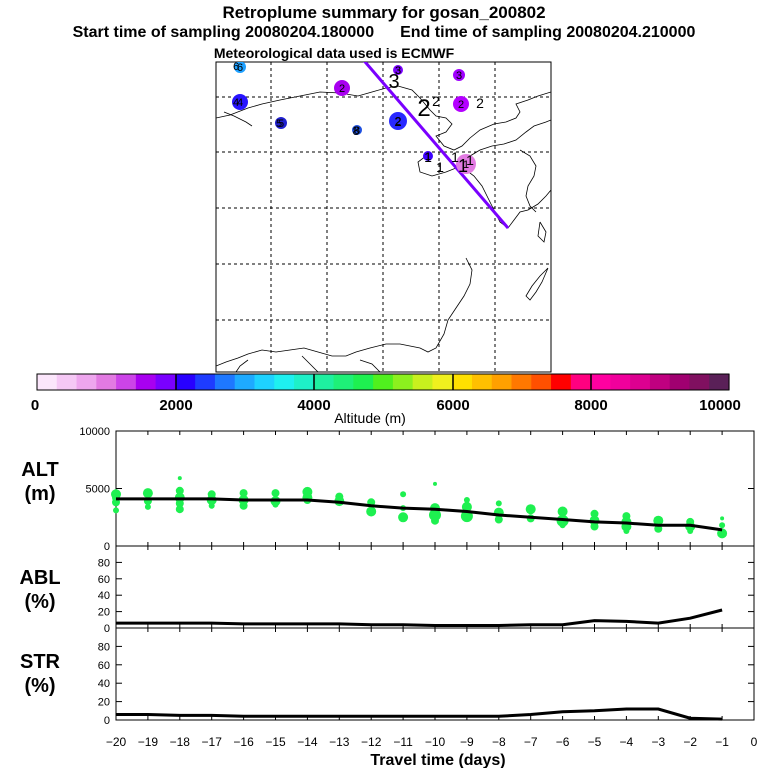 The height and width of the screenshot is (768, 768). Describe the element at coordinates (467, 742) in the screenshot. I see `x-tick-label: −9` at that location.